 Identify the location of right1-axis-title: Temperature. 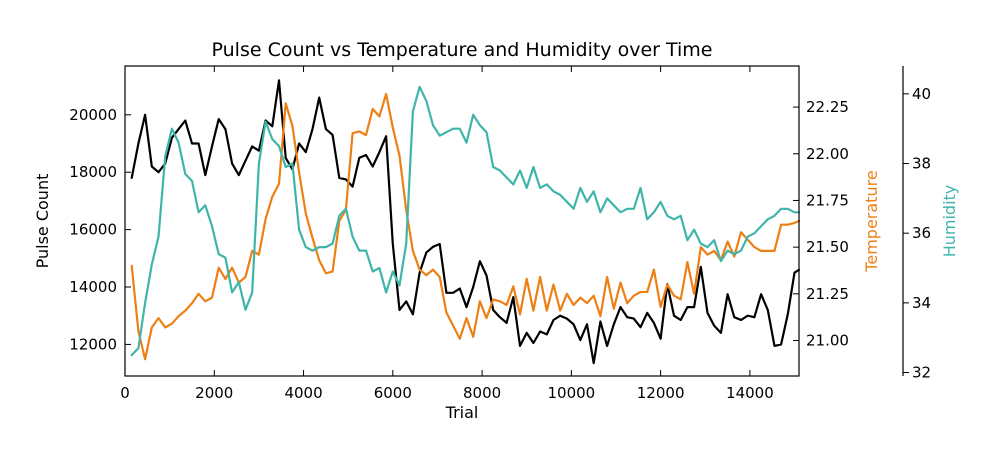
(871, 221).